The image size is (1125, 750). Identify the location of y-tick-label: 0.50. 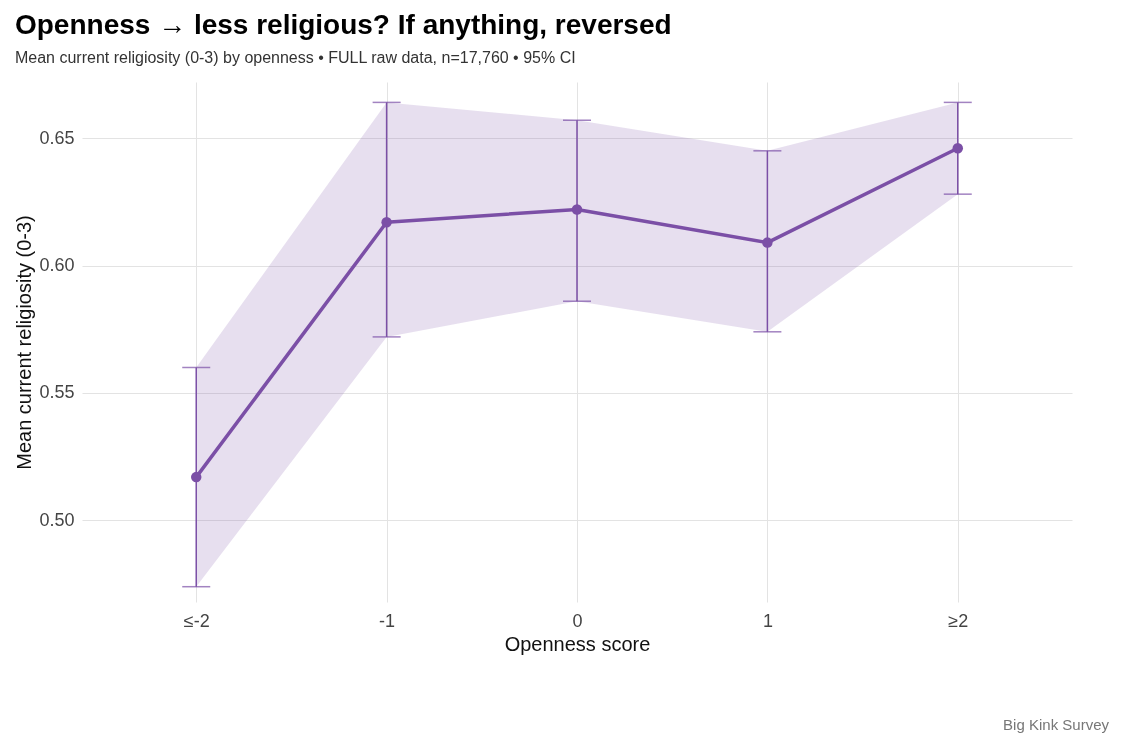
(57, 519).